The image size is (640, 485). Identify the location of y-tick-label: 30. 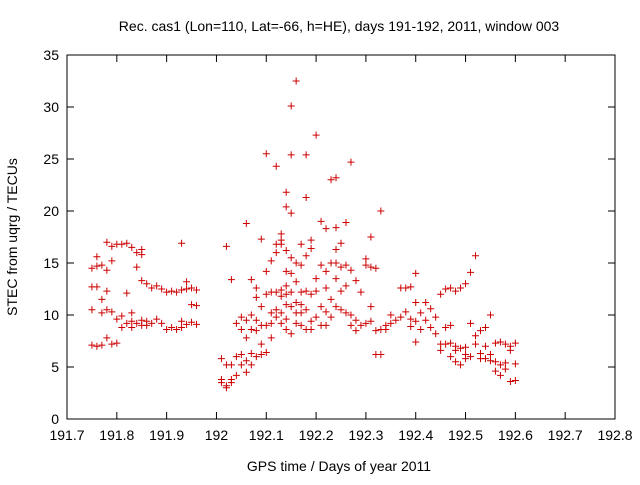
(51, 107).